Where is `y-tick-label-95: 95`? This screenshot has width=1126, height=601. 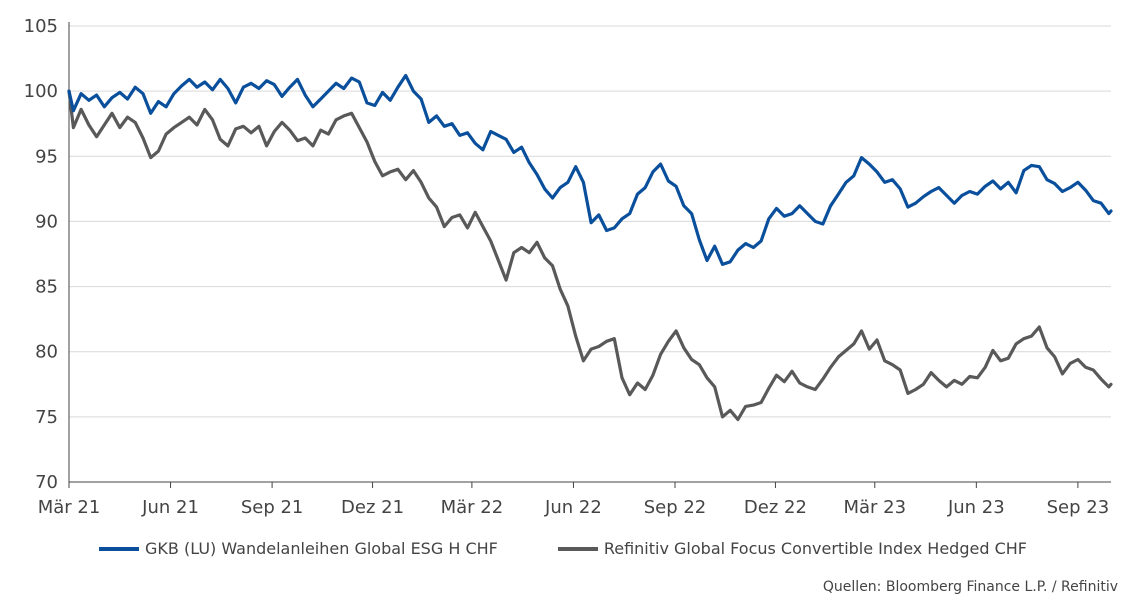 y-tick-label-95: 95 is located at coordinates (46, 156).